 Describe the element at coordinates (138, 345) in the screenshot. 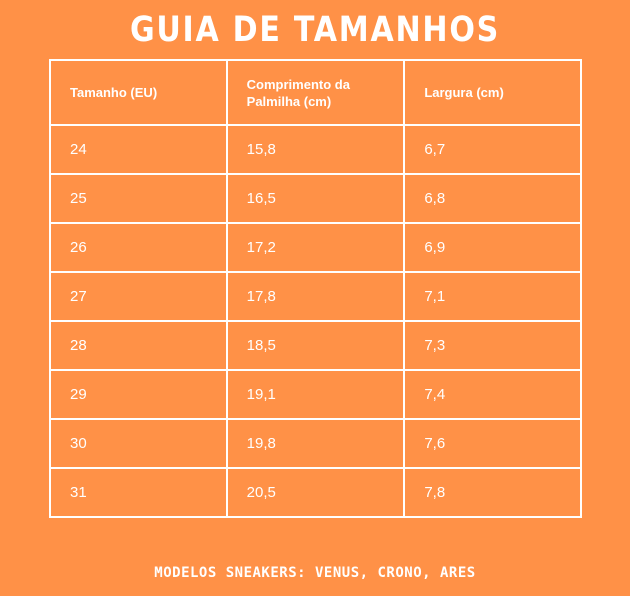

I see `cell-size: 28` at that location.